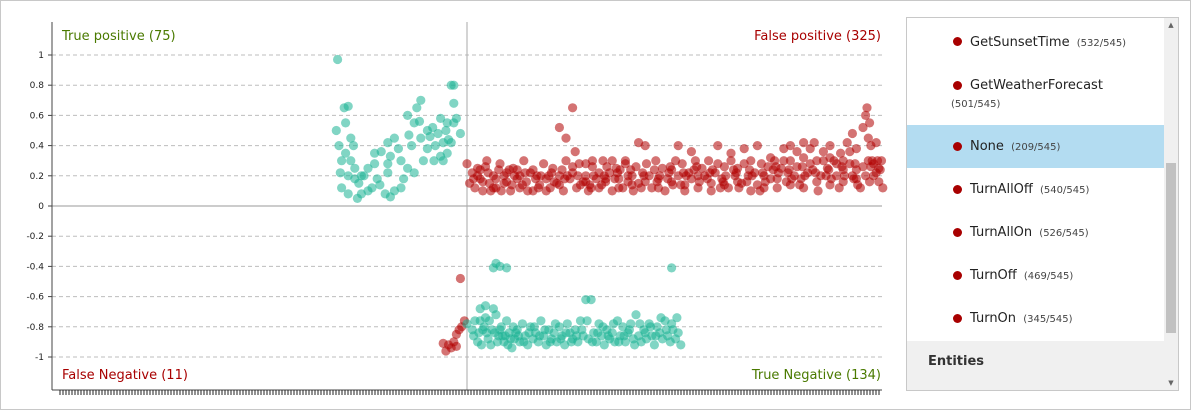 The width and height of the screenshot is (1191, 410). Describe the element at coordinates (1035, 365) in the screenshot. I see `section-header-entities: Entities` at that location.